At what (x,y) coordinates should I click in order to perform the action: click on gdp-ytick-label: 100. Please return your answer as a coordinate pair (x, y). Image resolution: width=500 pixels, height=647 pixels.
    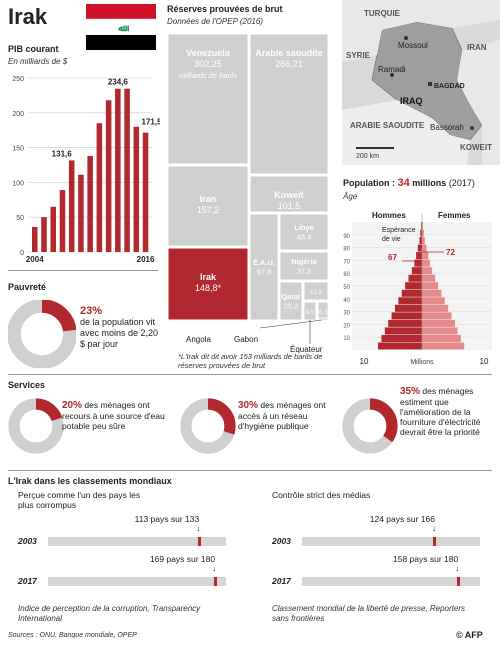
    Looking at the image, I should click on (18, 183).